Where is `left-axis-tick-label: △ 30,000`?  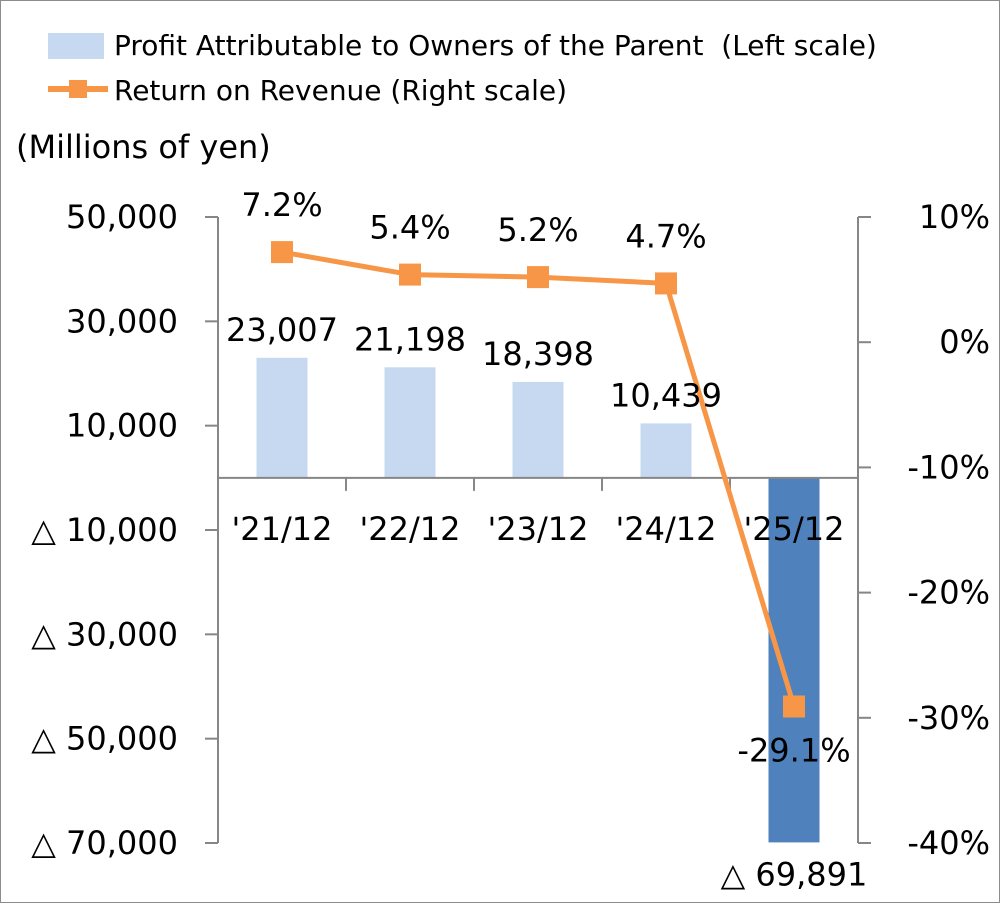
left-axis-tick-label: △ 30,000 is located at coordinates (104, 634).